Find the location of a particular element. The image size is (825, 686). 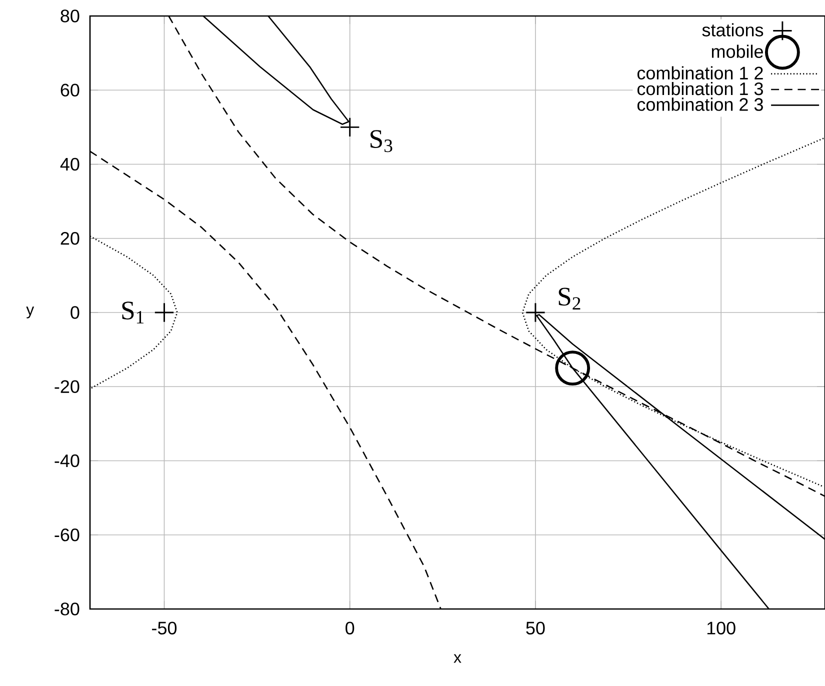

legend-label: stations is located at coordinates (733, 29).